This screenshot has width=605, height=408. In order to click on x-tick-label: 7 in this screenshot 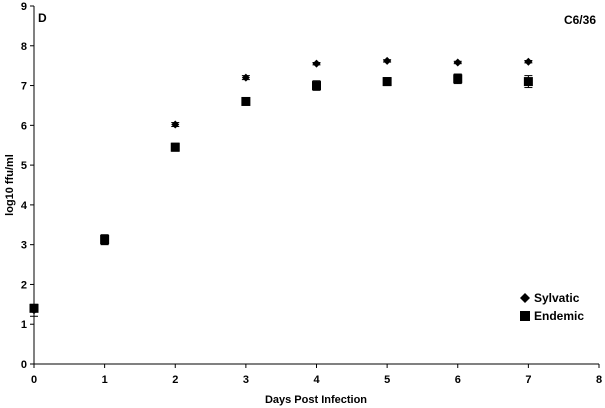, I will do `click(528, 380)`.